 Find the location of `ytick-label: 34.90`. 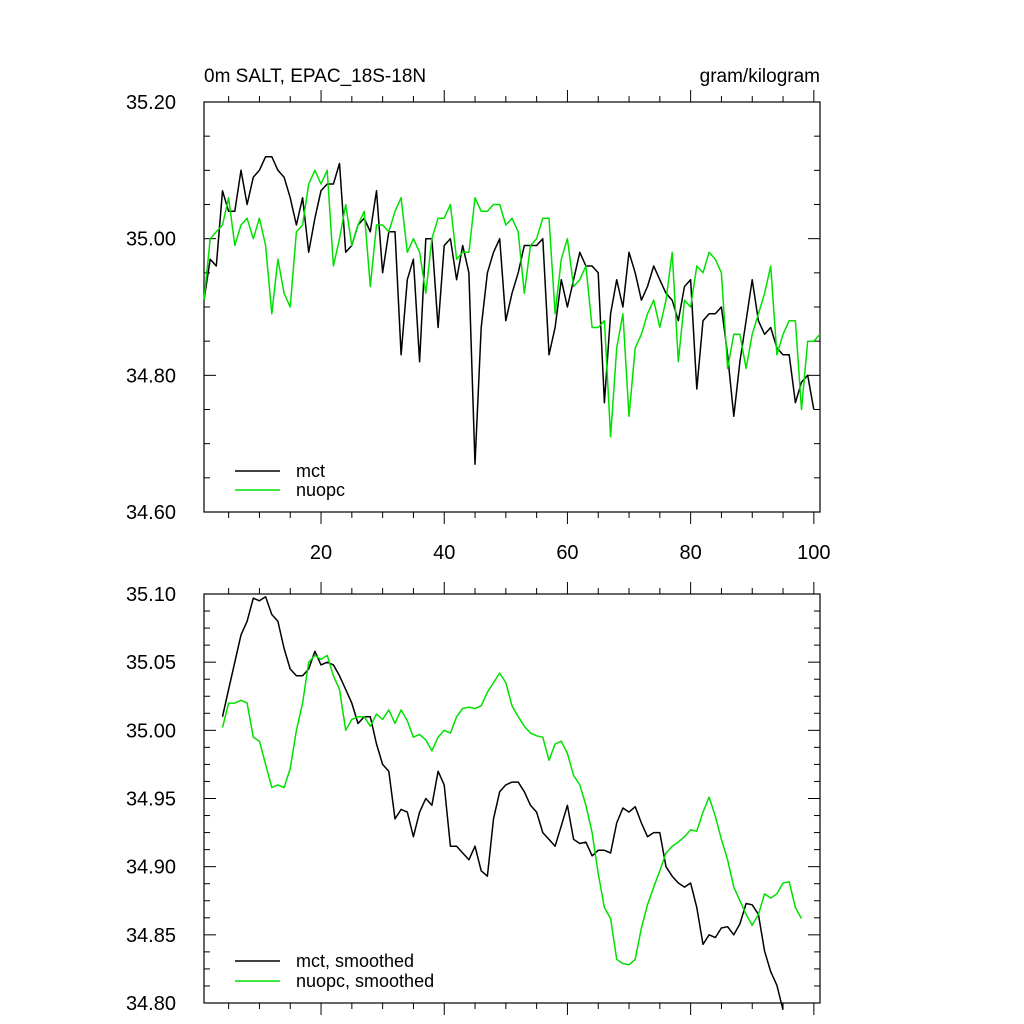

ytick-label: 34.90 is located at coordinates (151, 868).